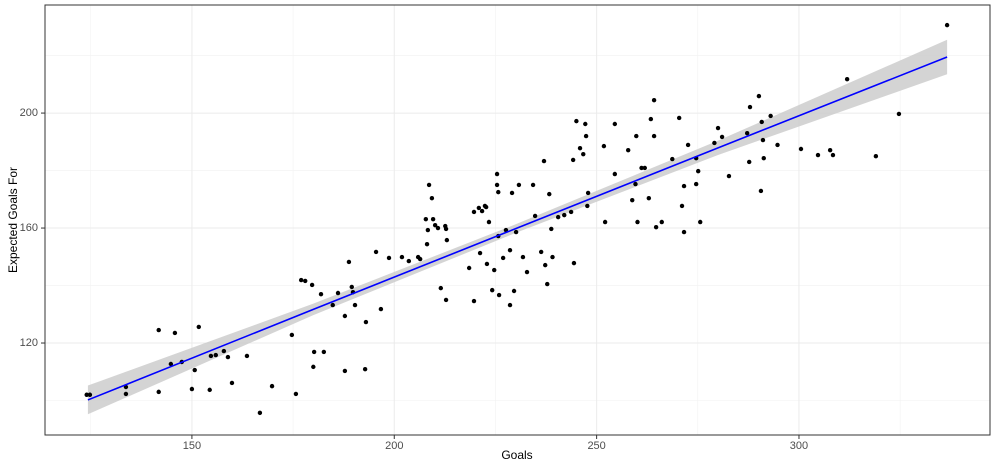 This screenshot has width=1000, height=464. What do you see at coordinates (13, 220) in the screenshot?
I see `y-axis-label: Expected Goals For` at bounding box center [13, 220].